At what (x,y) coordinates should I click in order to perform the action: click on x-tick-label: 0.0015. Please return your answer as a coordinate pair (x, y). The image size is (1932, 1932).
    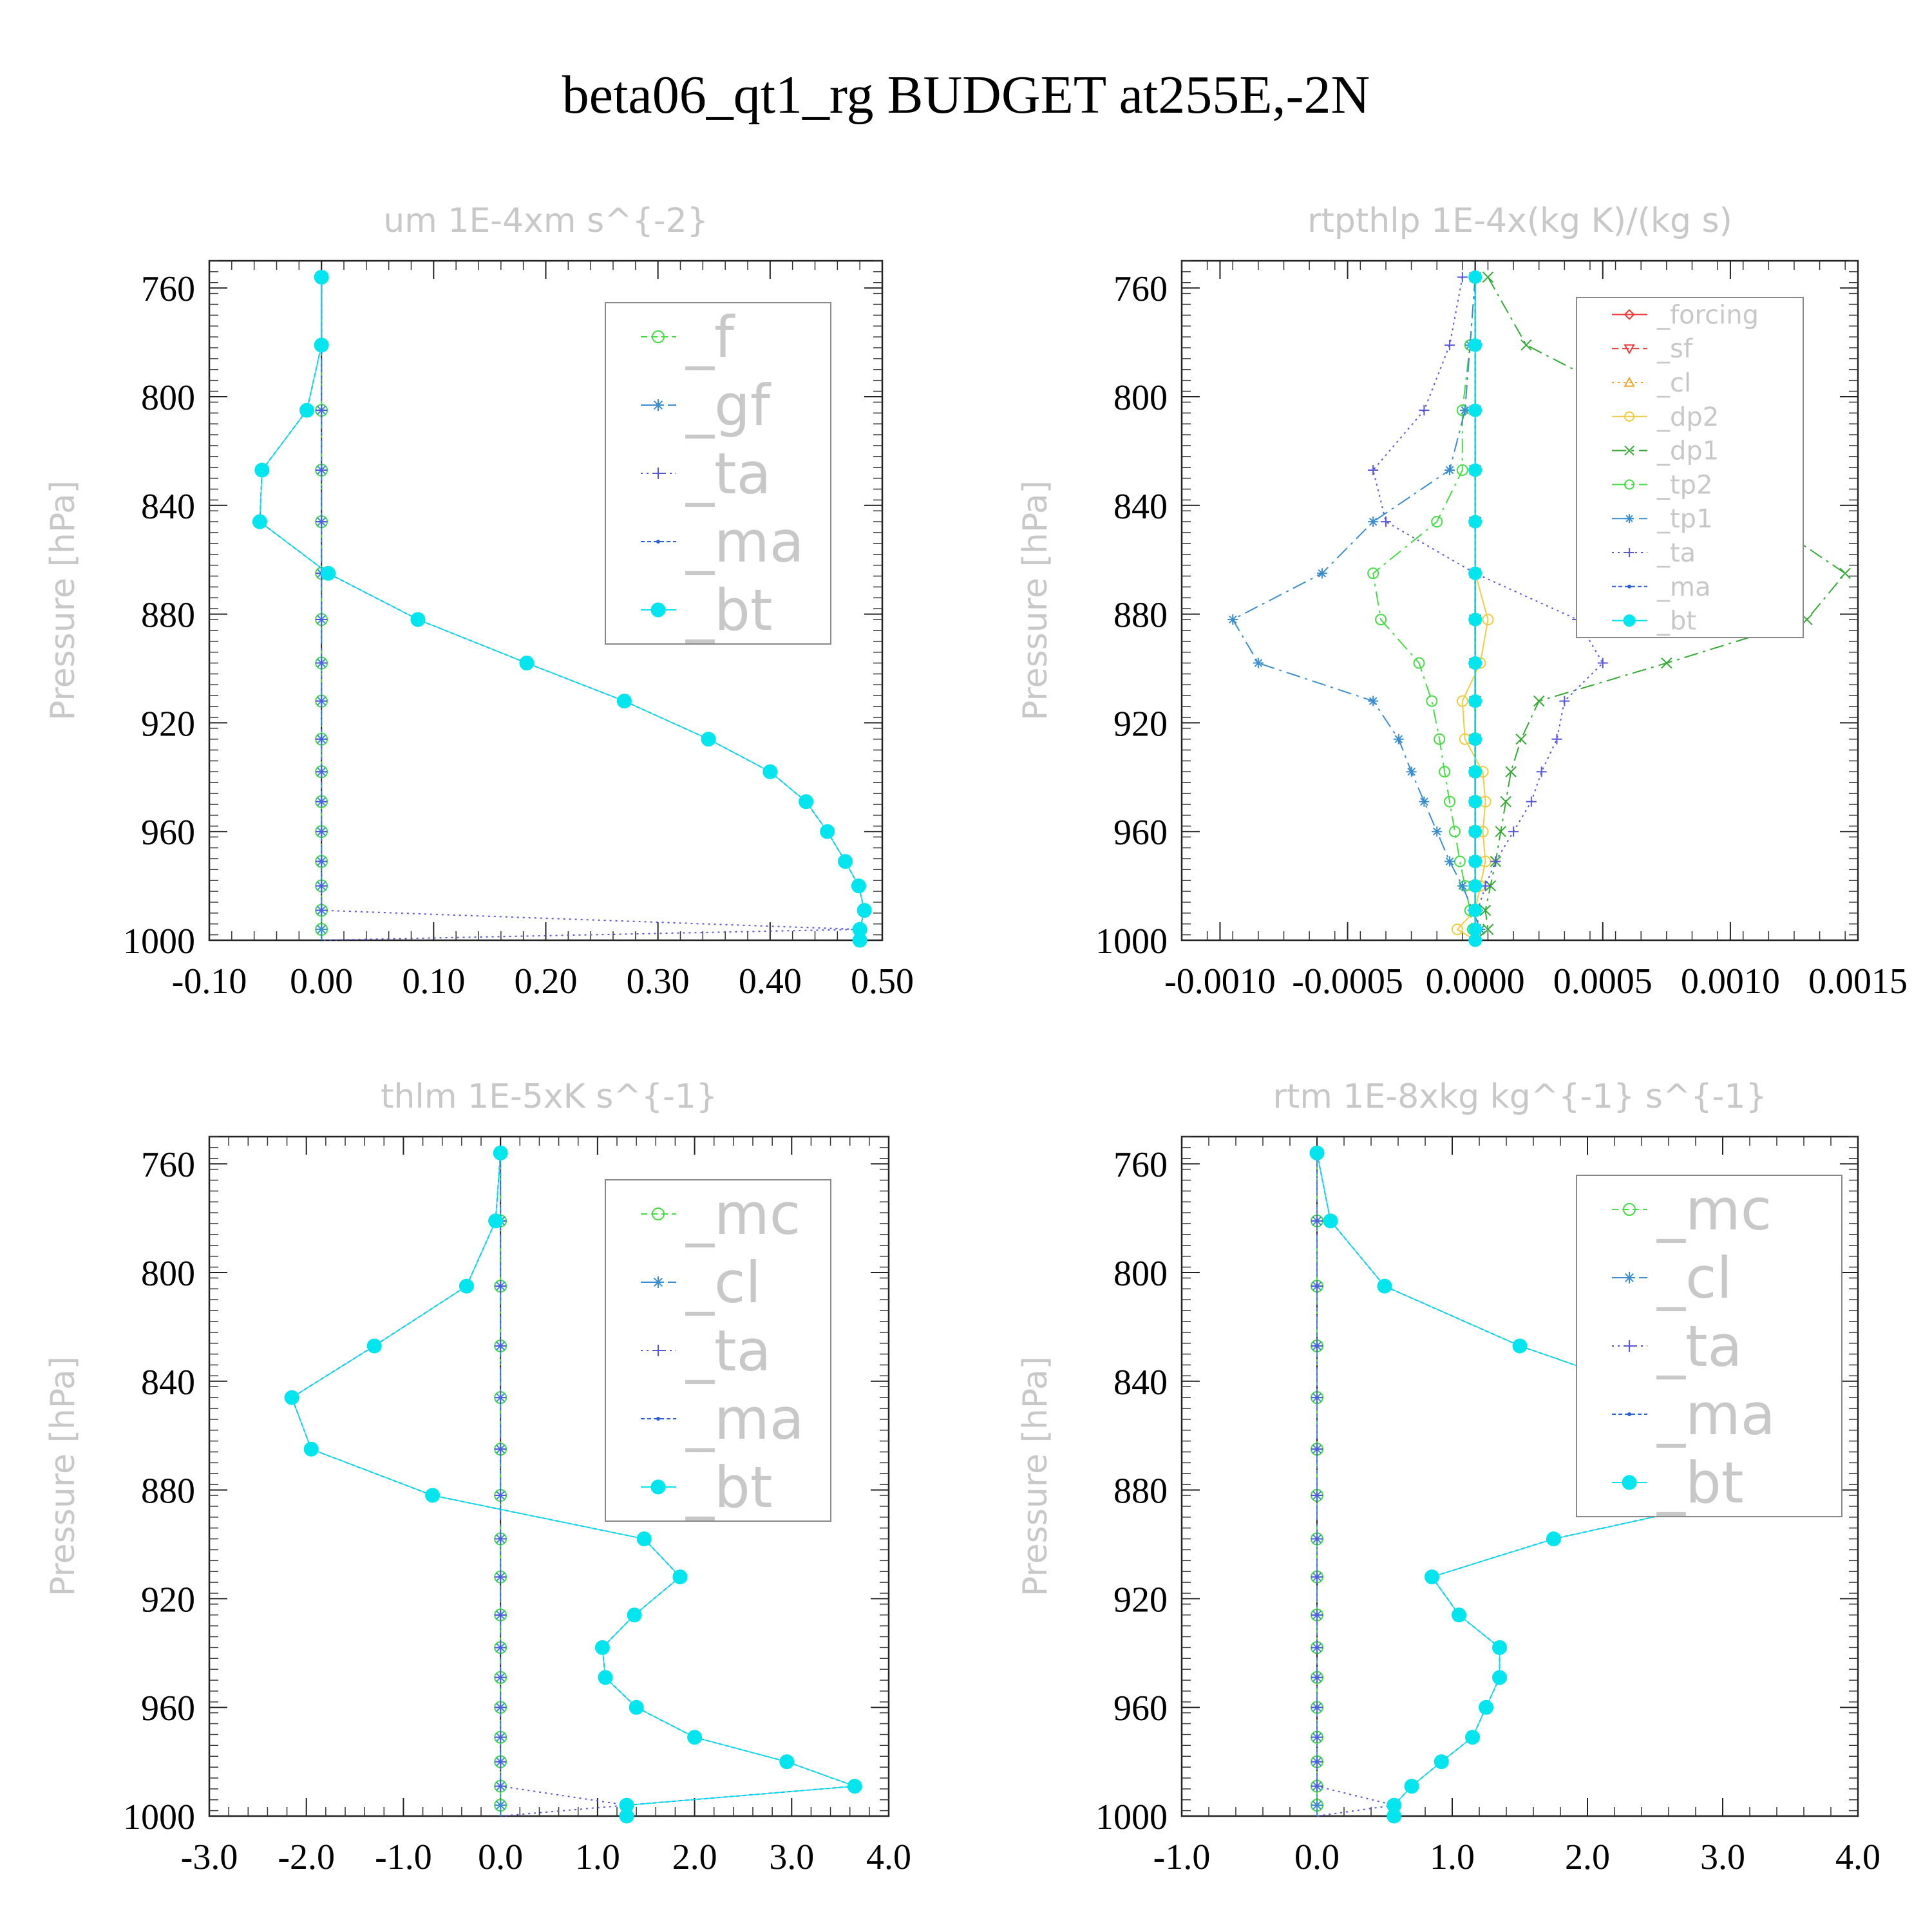
    Looking at the image, I should click on (1858, 981).